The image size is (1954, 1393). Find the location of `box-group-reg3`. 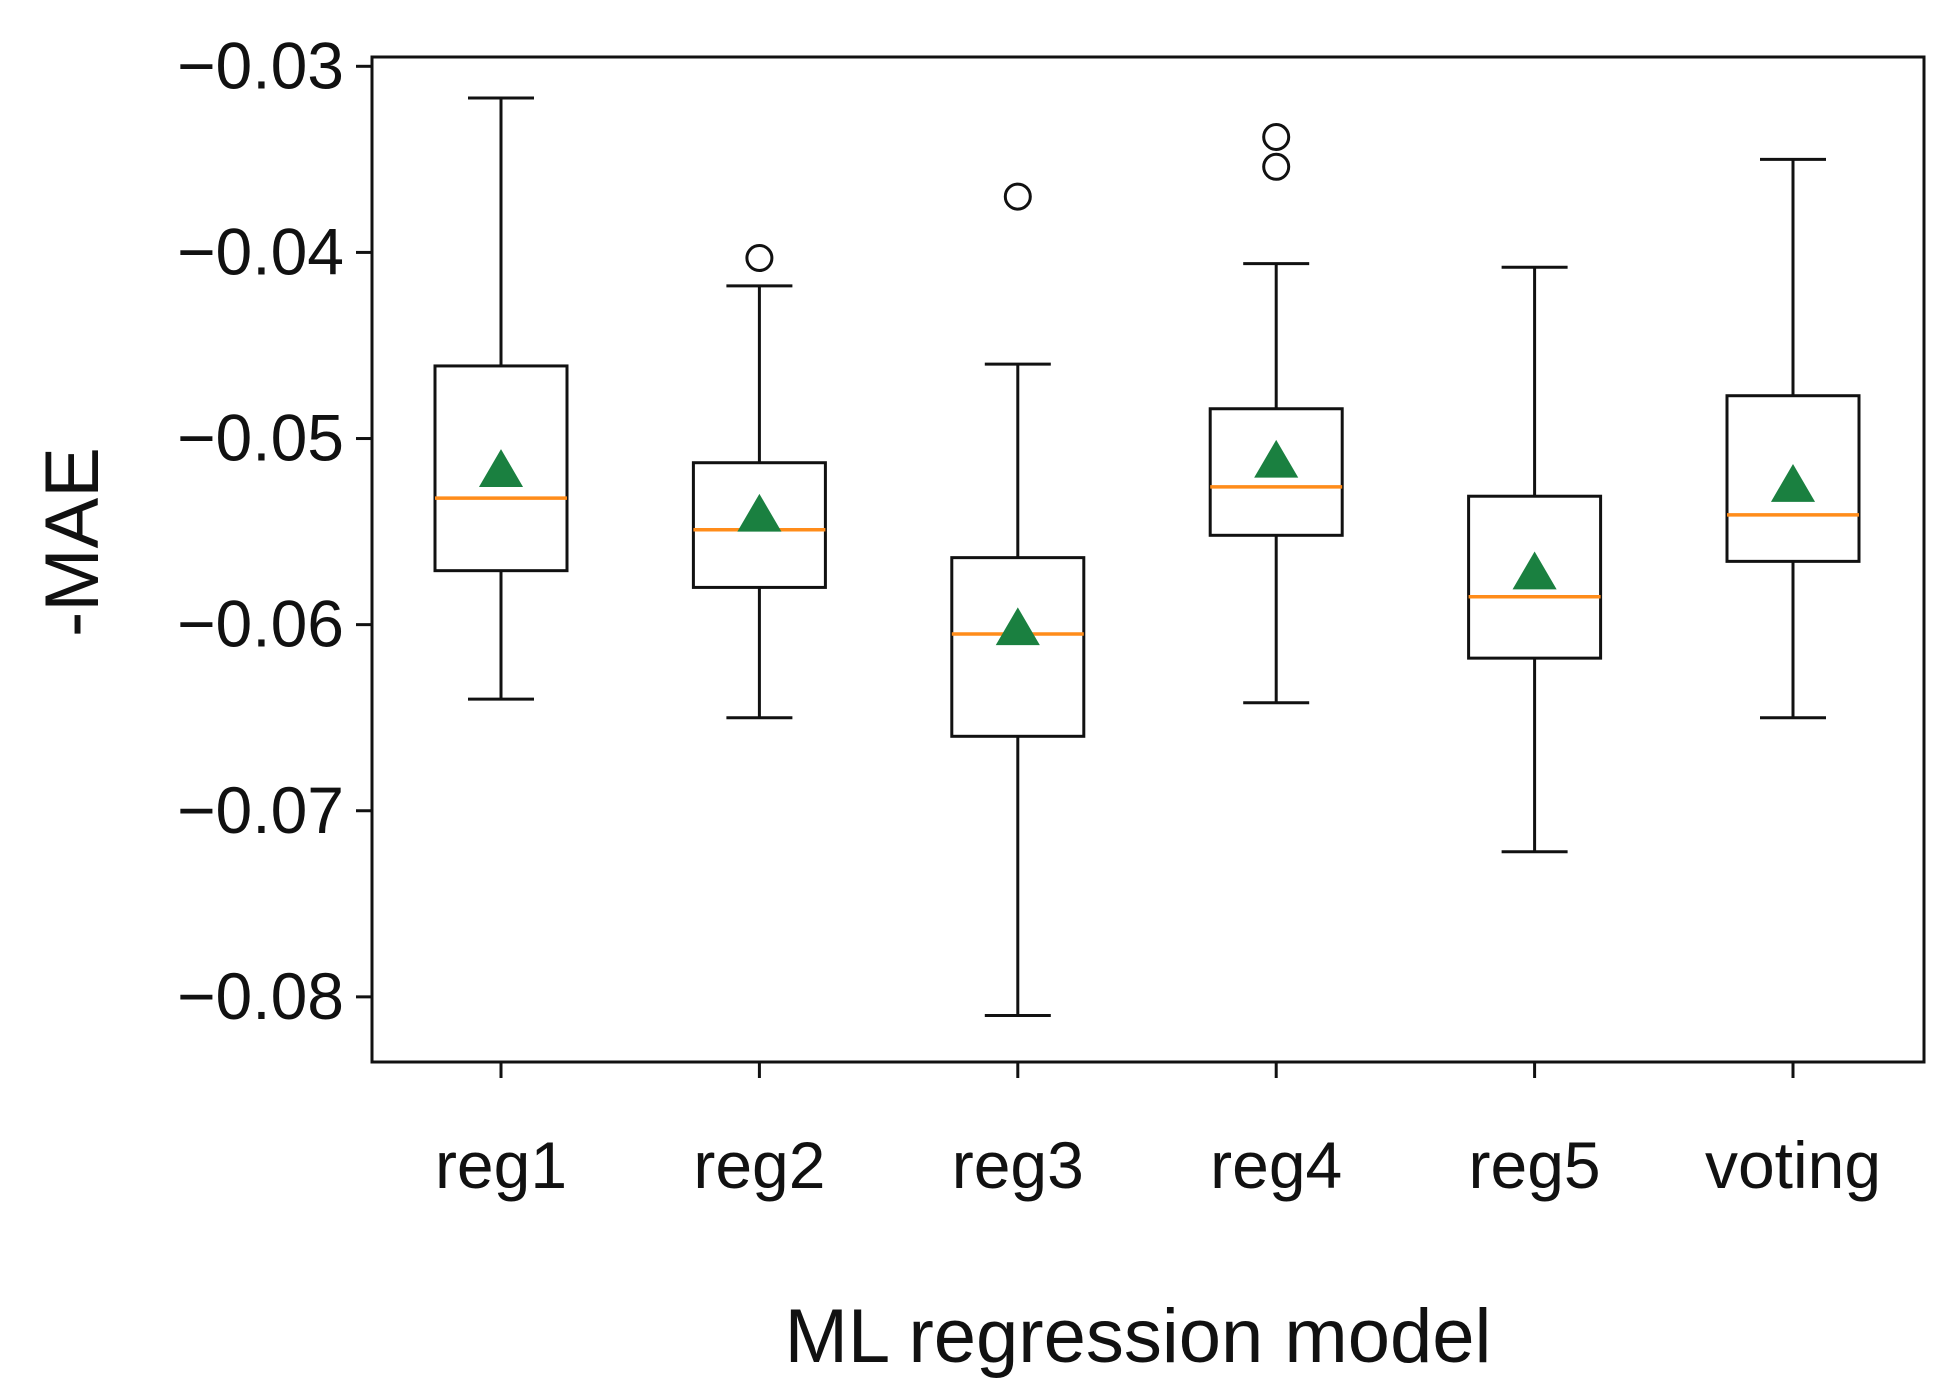

box-group-reg3 is located at coordinates (1018, 599).